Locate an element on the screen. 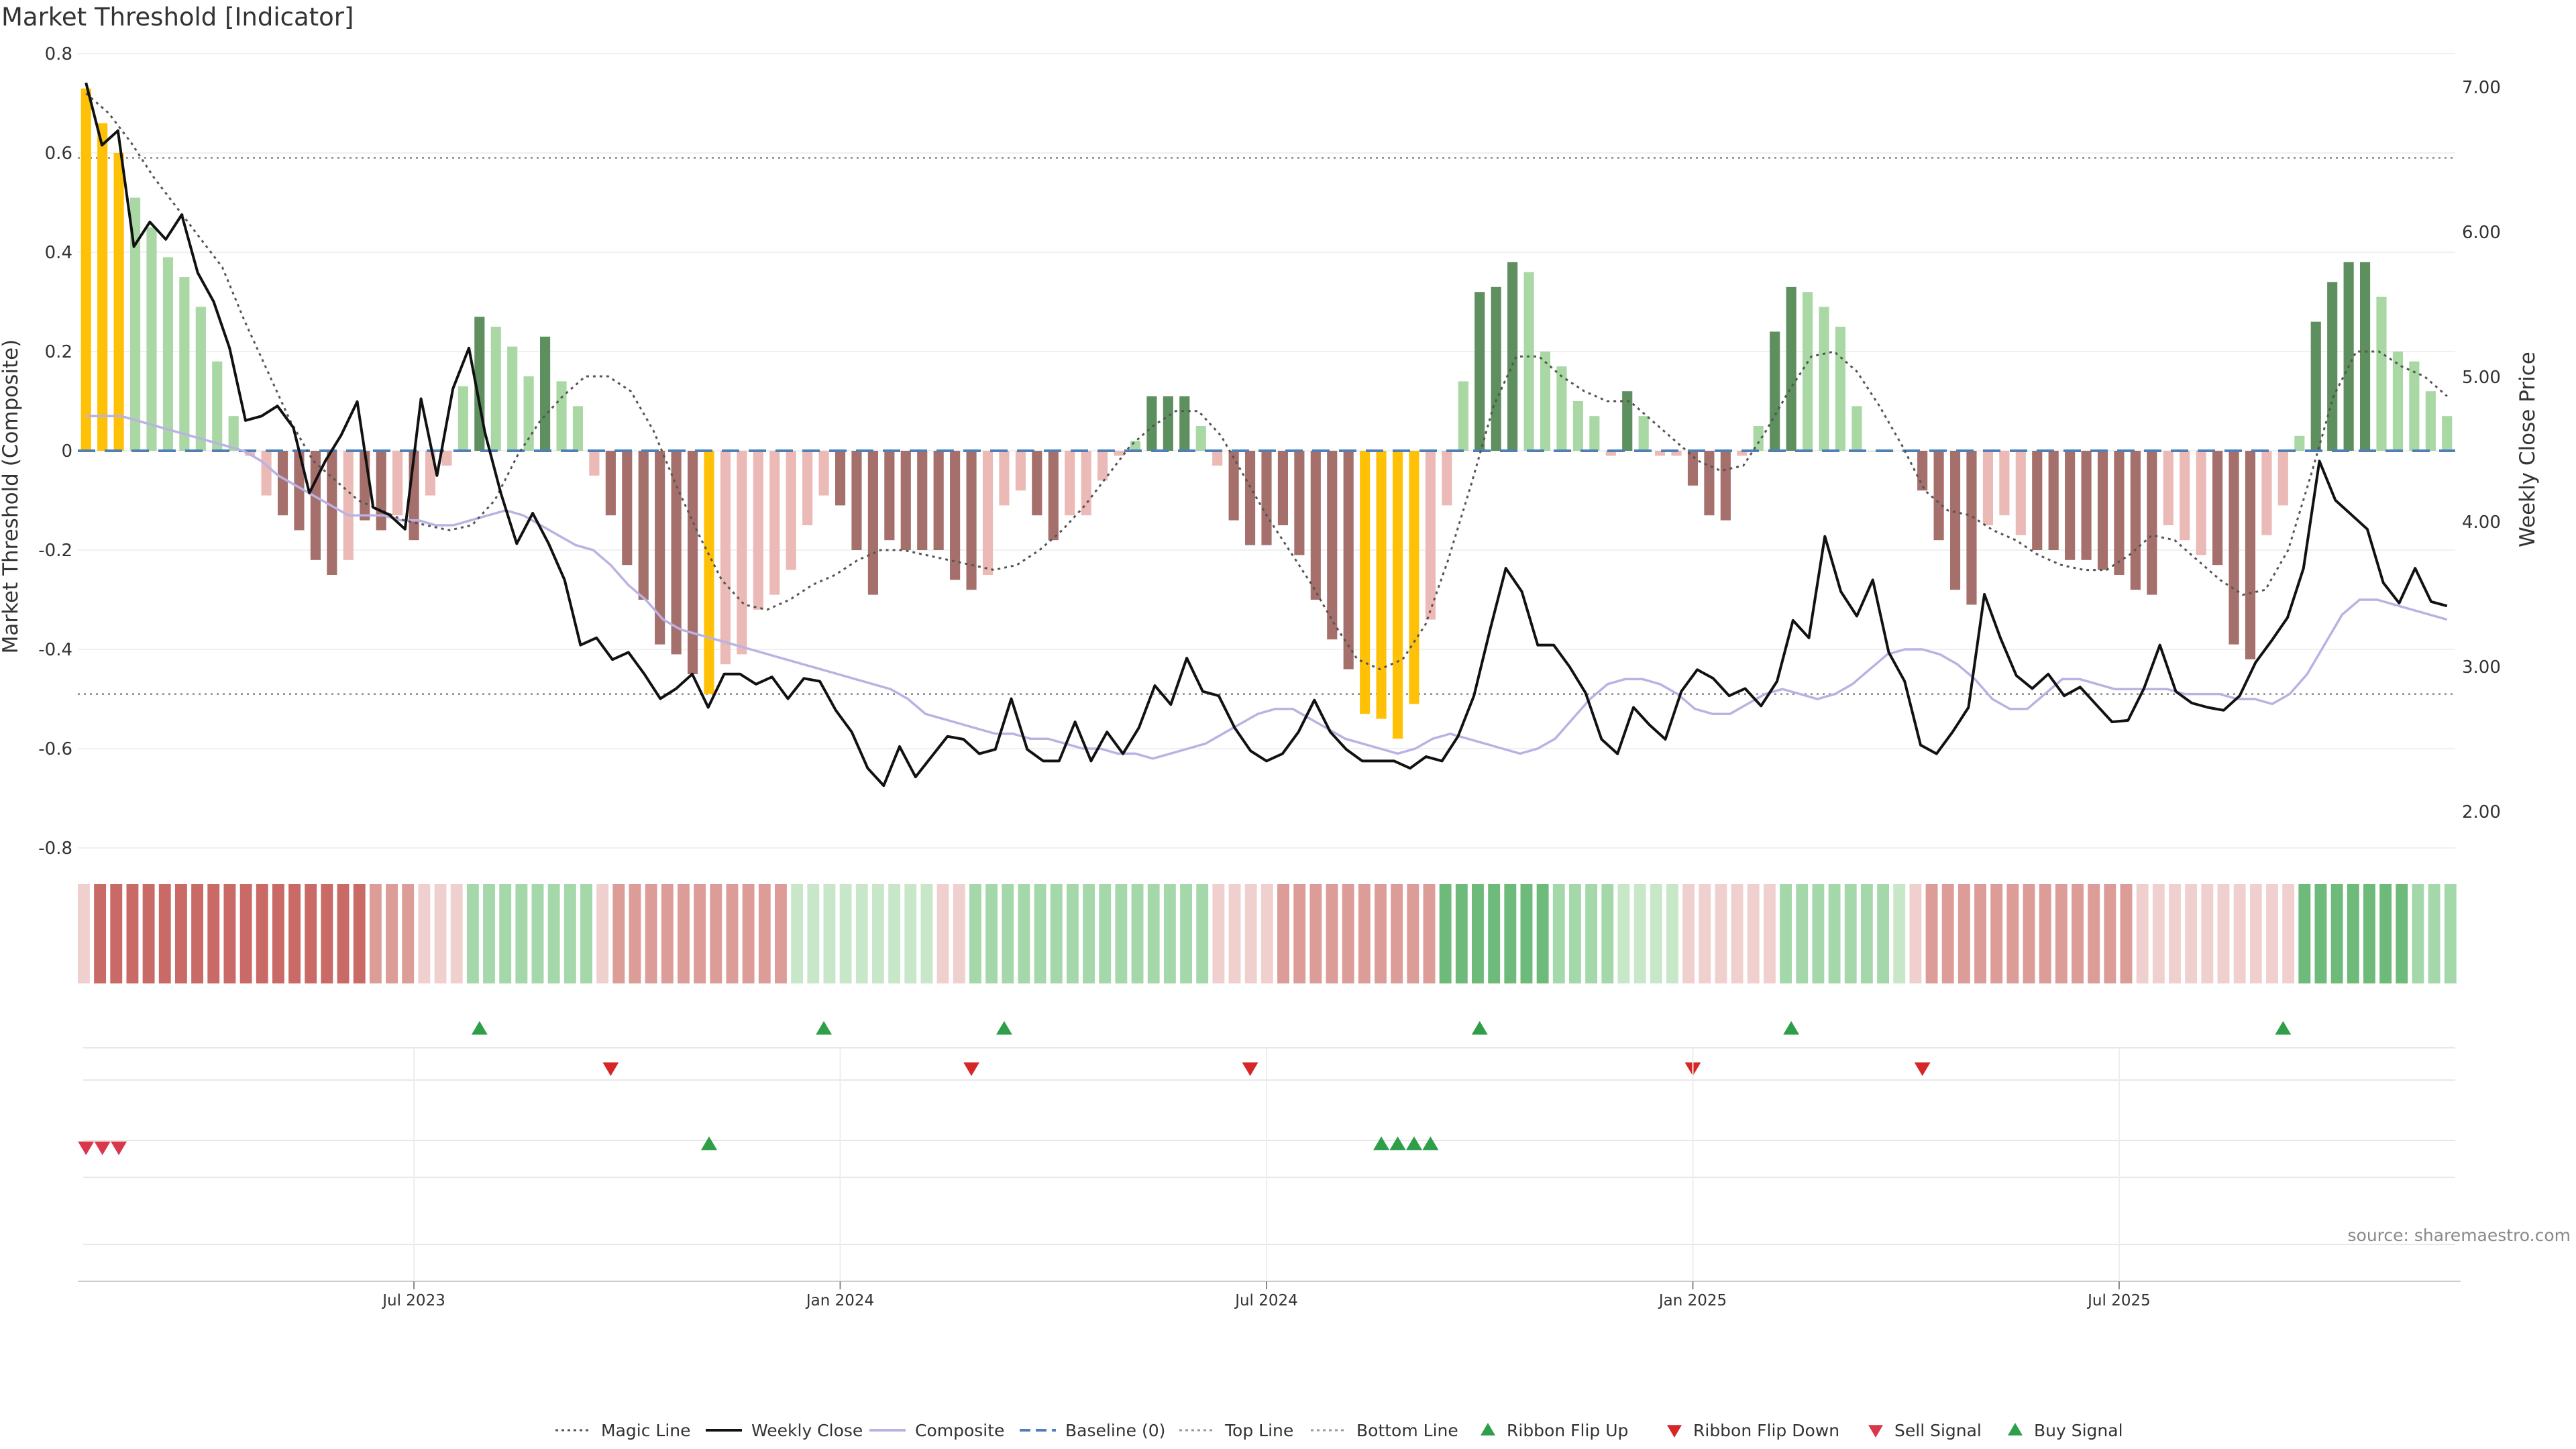 Image resolution: width=2576 pixels, height=1449 pixels. legend-label: Ribbon Flip Down is located at coordinates (1766, 1430).